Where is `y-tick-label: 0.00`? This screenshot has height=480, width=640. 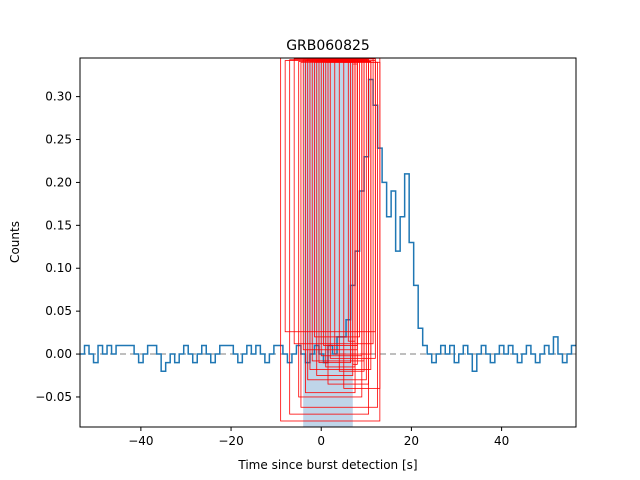 y-tick-label: 0.00 is located at coordinates (58, 354).